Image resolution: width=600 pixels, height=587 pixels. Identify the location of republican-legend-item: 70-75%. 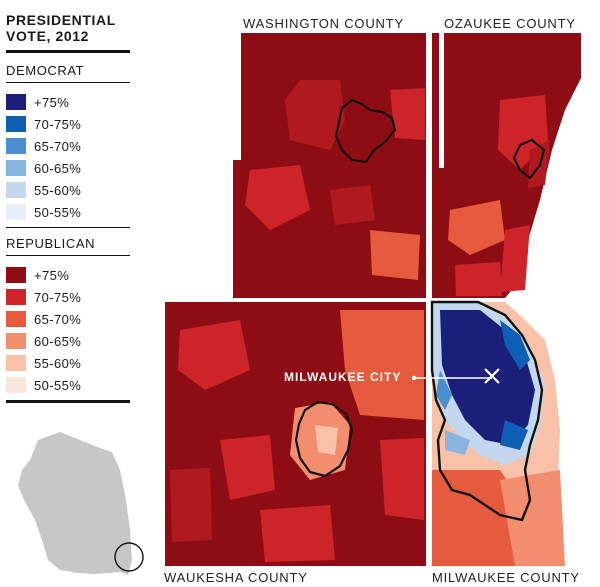
(68, 297).